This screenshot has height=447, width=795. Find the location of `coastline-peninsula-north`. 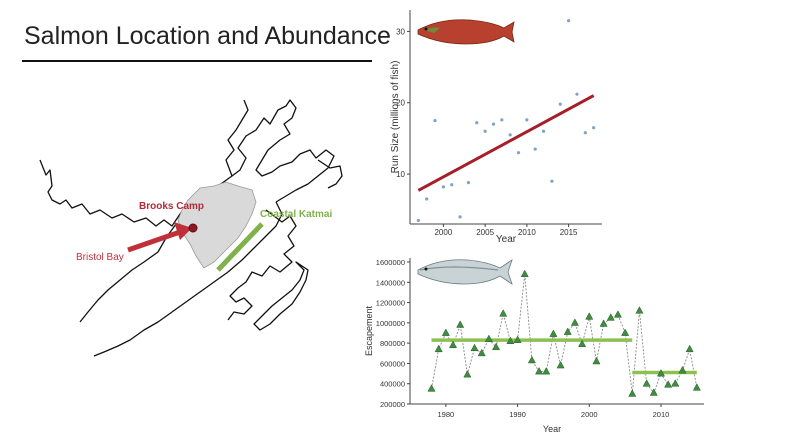

coastline-peninsula-north is located at coordinates (128, 273).